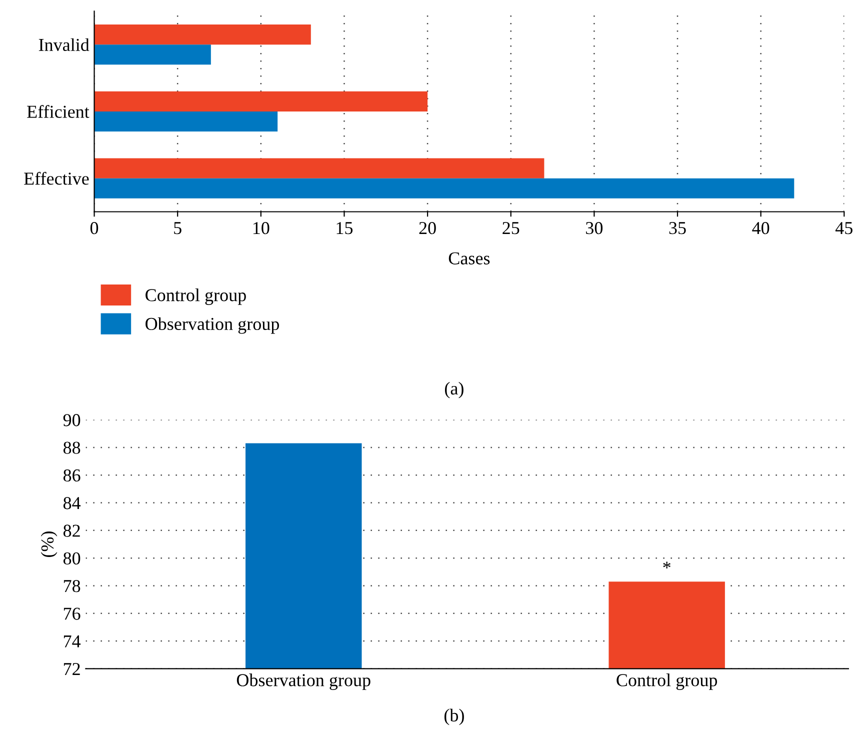 The image size is (857, 743). I want to click on x-tick-label: 25, so click(511, 228).